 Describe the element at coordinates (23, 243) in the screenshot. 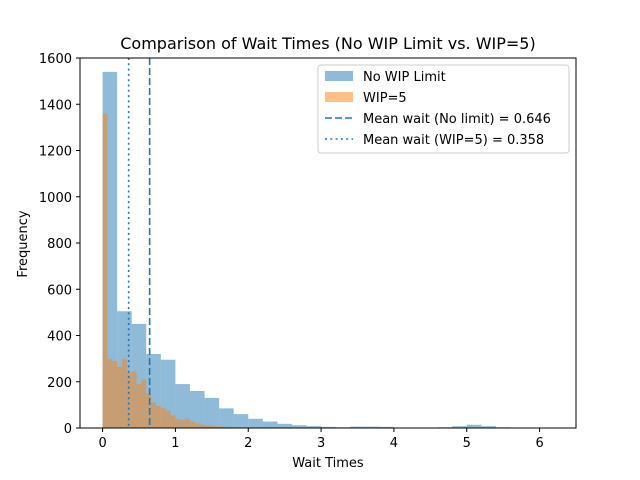

I see `y-axis-title: Frequency` at that location.